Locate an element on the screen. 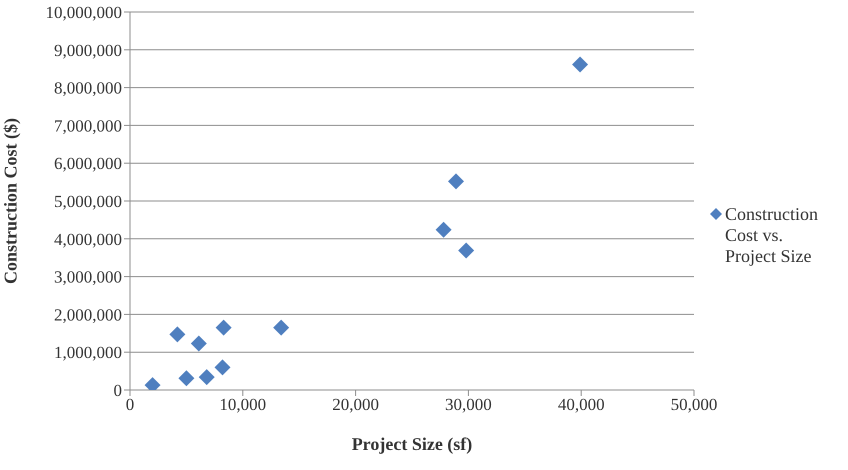  y-tick-label: 2,000,000 is located at coordinates (88, 314).